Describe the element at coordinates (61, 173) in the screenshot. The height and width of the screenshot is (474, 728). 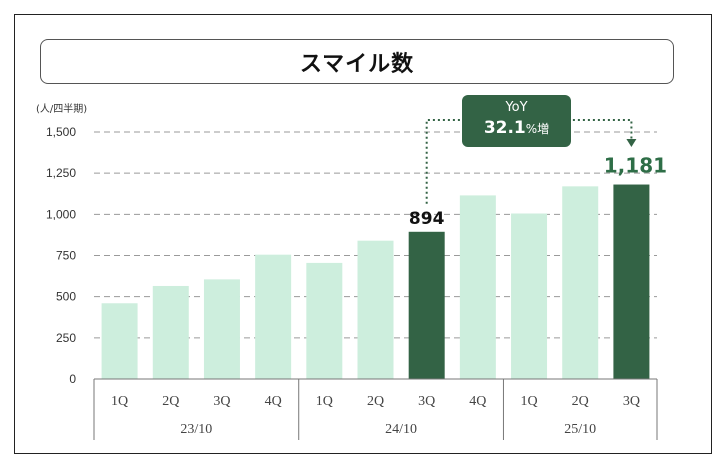
I see `y-tick-label: 1,250` at that location.